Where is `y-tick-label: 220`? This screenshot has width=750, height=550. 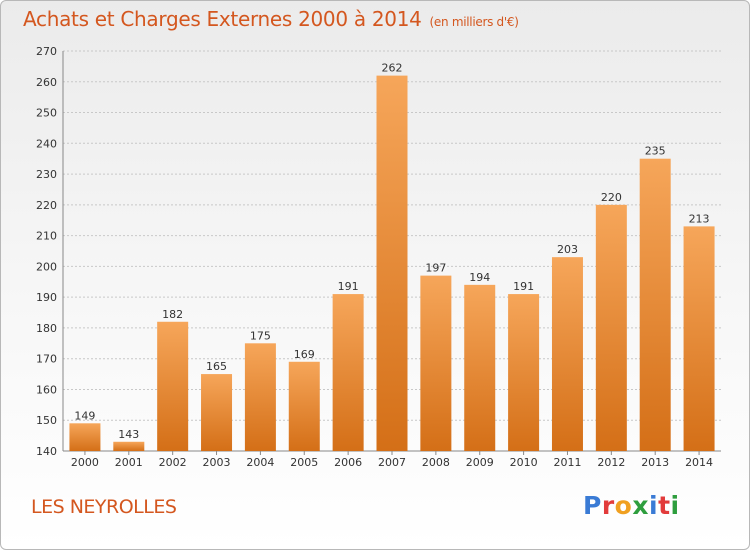
y-tick-label: 220 is located at coordinates (46, 205).